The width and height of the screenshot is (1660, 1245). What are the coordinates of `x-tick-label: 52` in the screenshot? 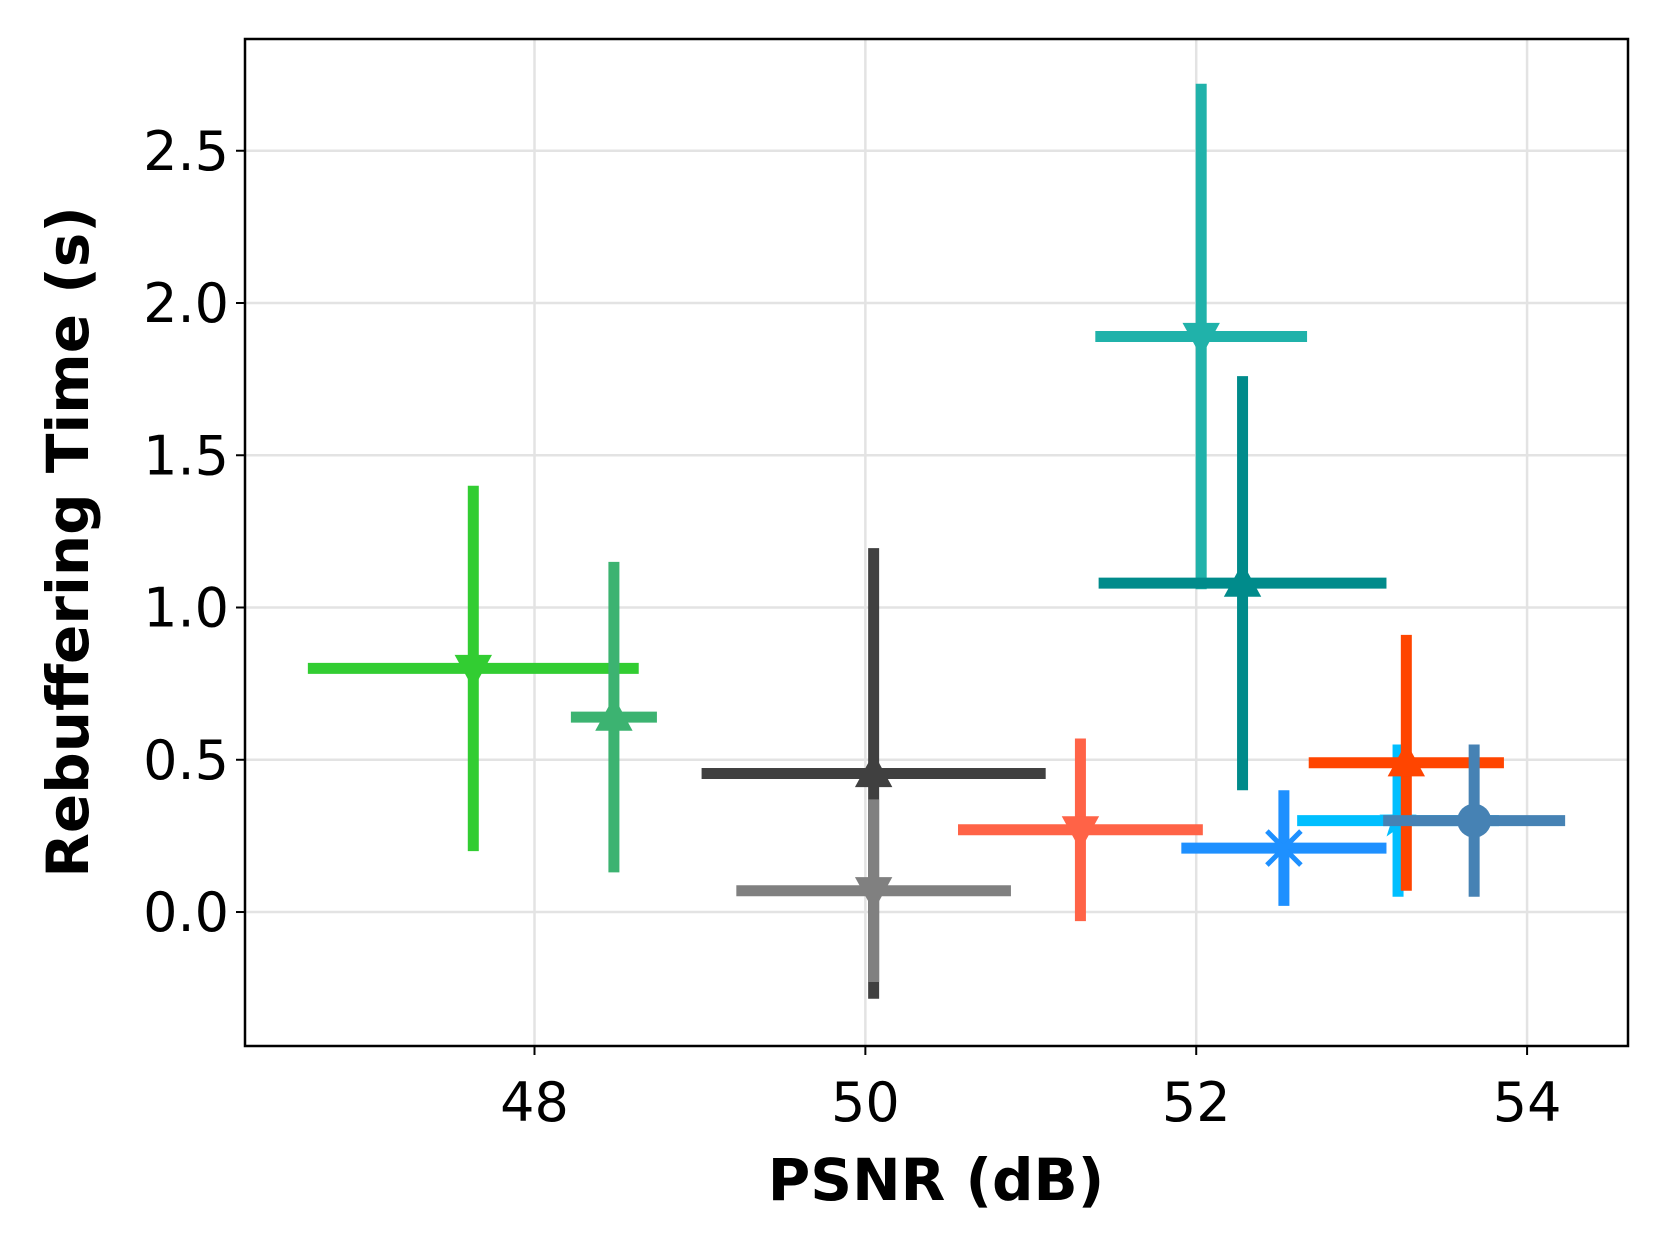 It's located at (1196, 1102).